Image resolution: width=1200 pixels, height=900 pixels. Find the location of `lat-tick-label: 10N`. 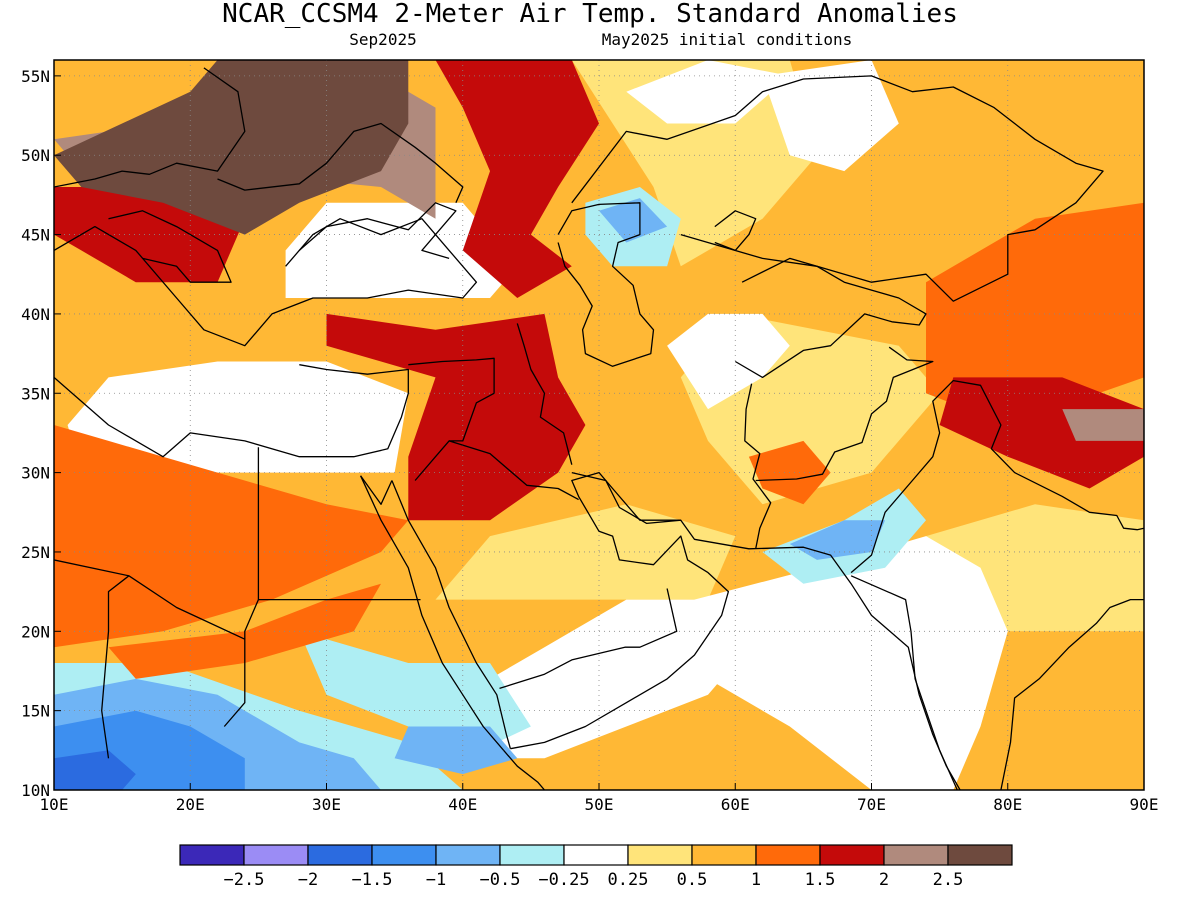

lat-tick-label: 10N is located at coordinates (35, 790).